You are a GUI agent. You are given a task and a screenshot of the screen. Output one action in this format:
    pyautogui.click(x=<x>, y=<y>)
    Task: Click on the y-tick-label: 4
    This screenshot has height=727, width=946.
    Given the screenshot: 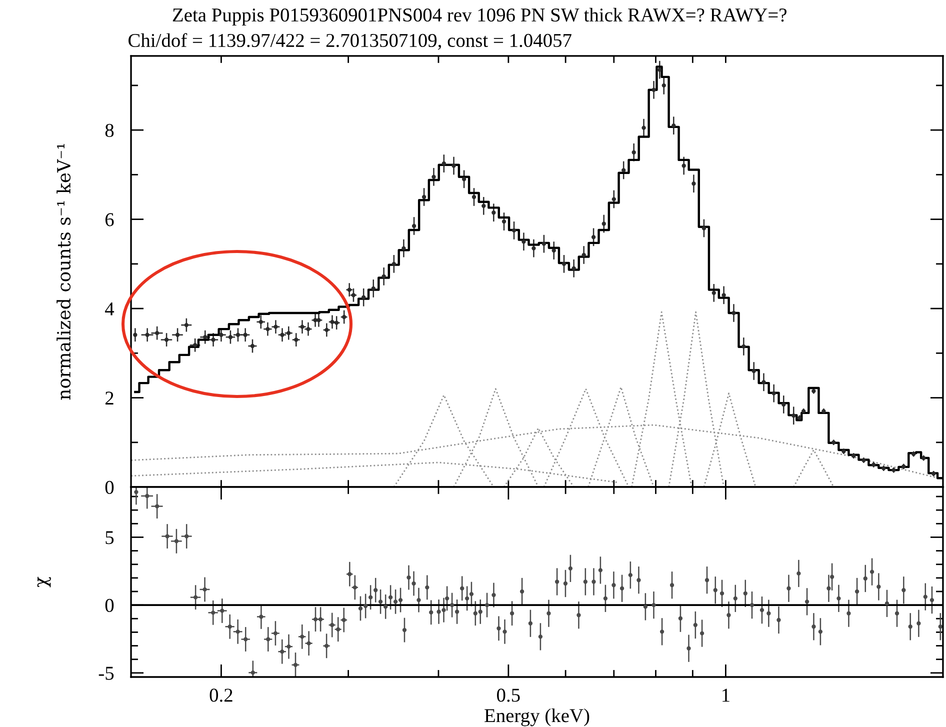 What is the action you would take?
    pyautogui.click(x=109, y=309)
    